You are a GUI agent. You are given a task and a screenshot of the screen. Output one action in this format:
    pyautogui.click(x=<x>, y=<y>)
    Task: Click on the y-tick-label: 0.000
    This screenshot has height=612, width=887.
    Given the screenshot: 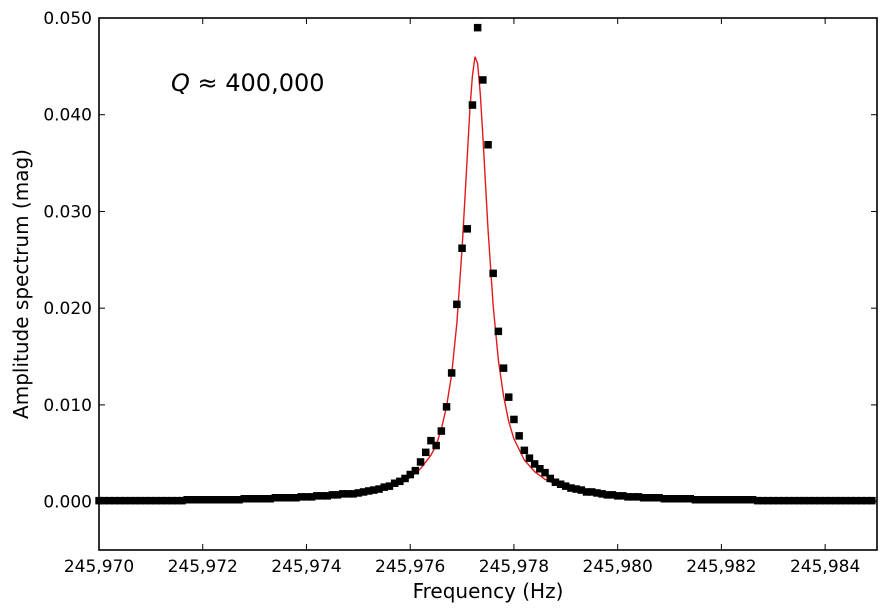 What is the action you would take?
    pyautogui.click(x=67, y=503)
    